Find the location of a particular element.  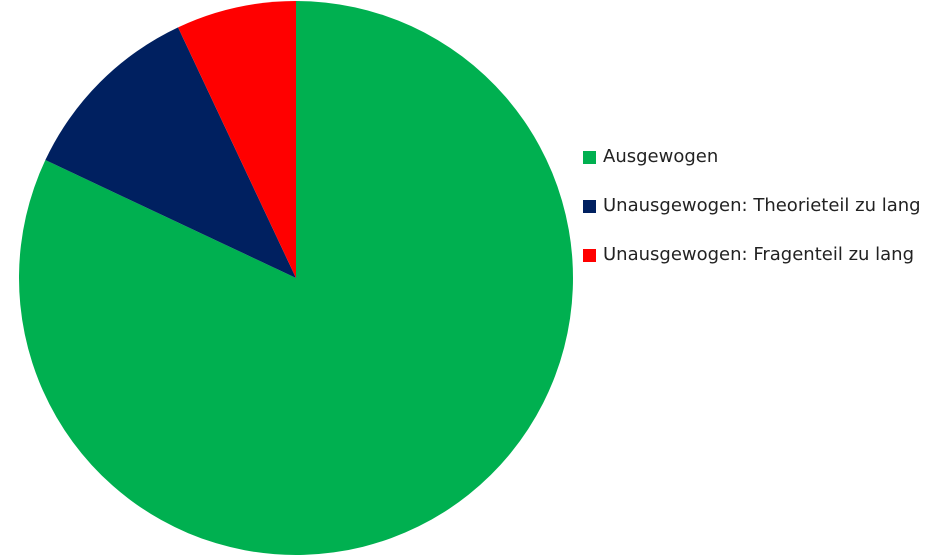

legend-label: Unausgewogen: Theorieteil zu lang is located at coordinates (762, 205).